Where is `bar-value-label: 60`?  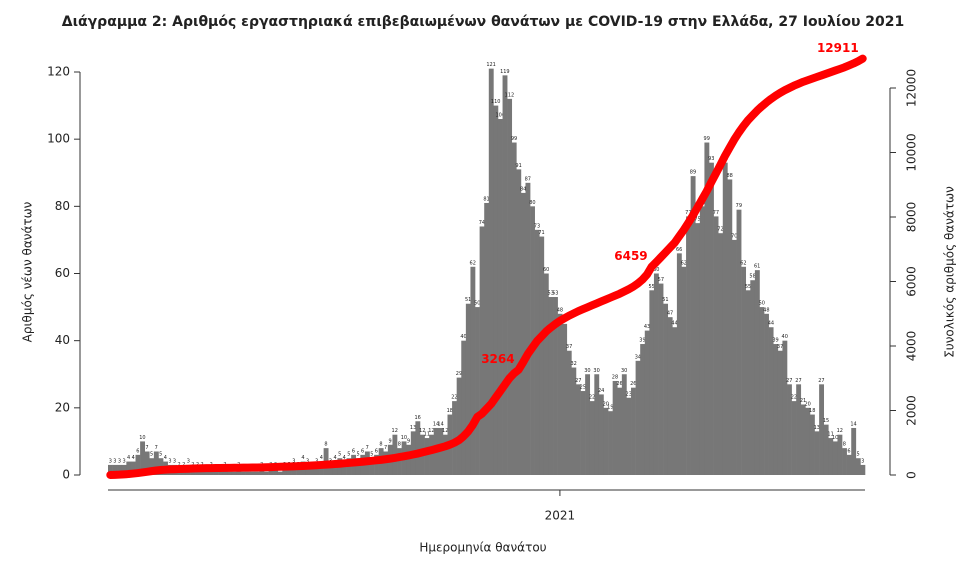 bar-value-label: 60 is located at coordinates (546, 270).